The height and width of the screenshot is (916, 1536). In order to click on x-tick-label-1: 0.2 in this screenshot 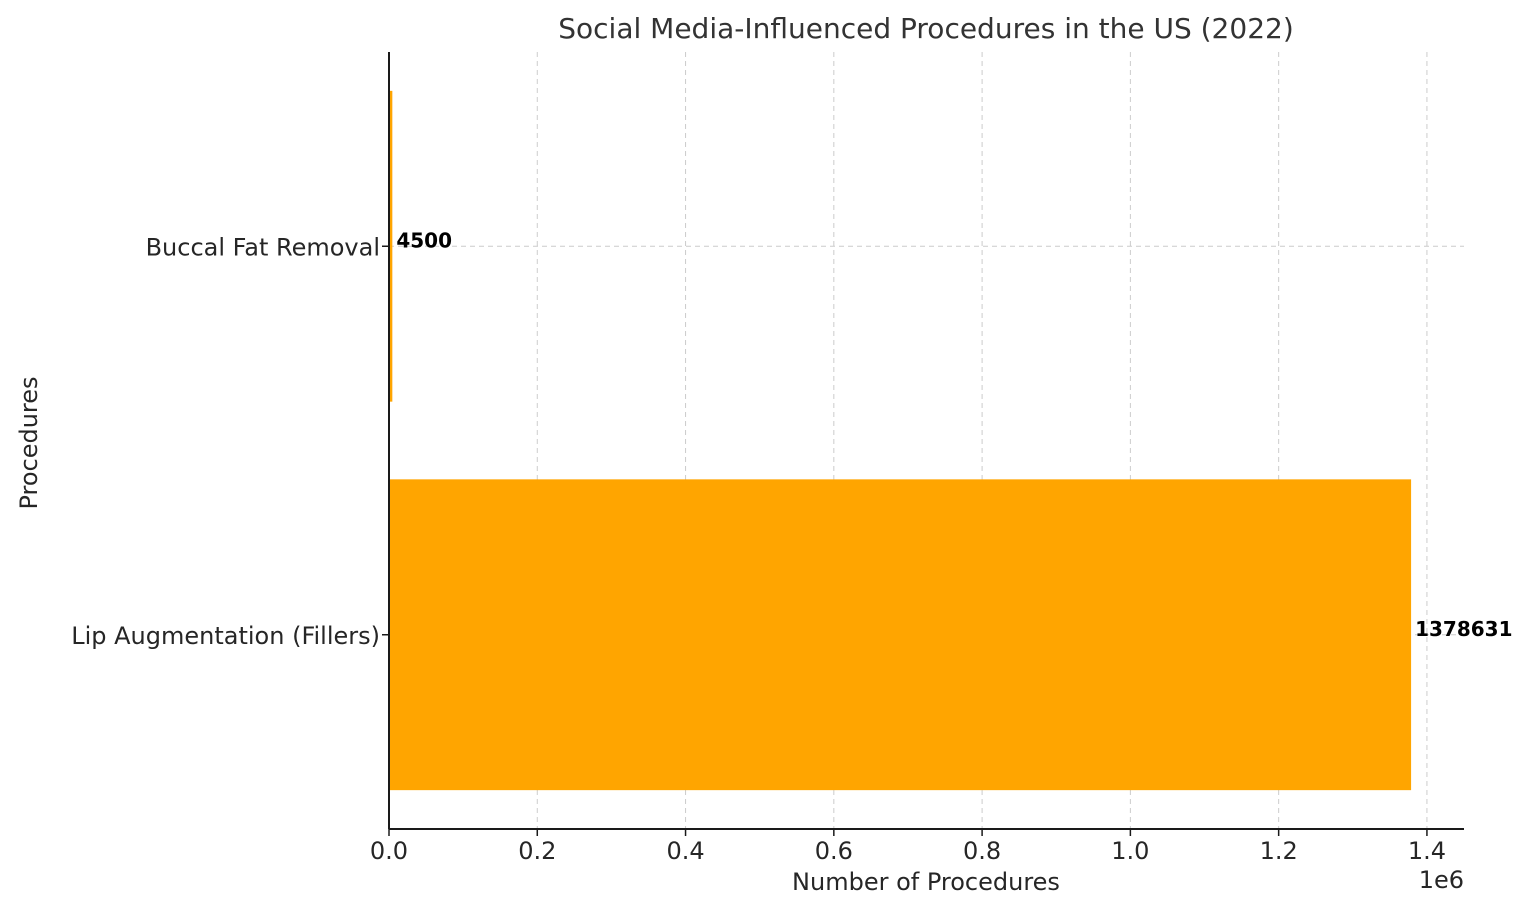, I will do `click(537, 851)`.